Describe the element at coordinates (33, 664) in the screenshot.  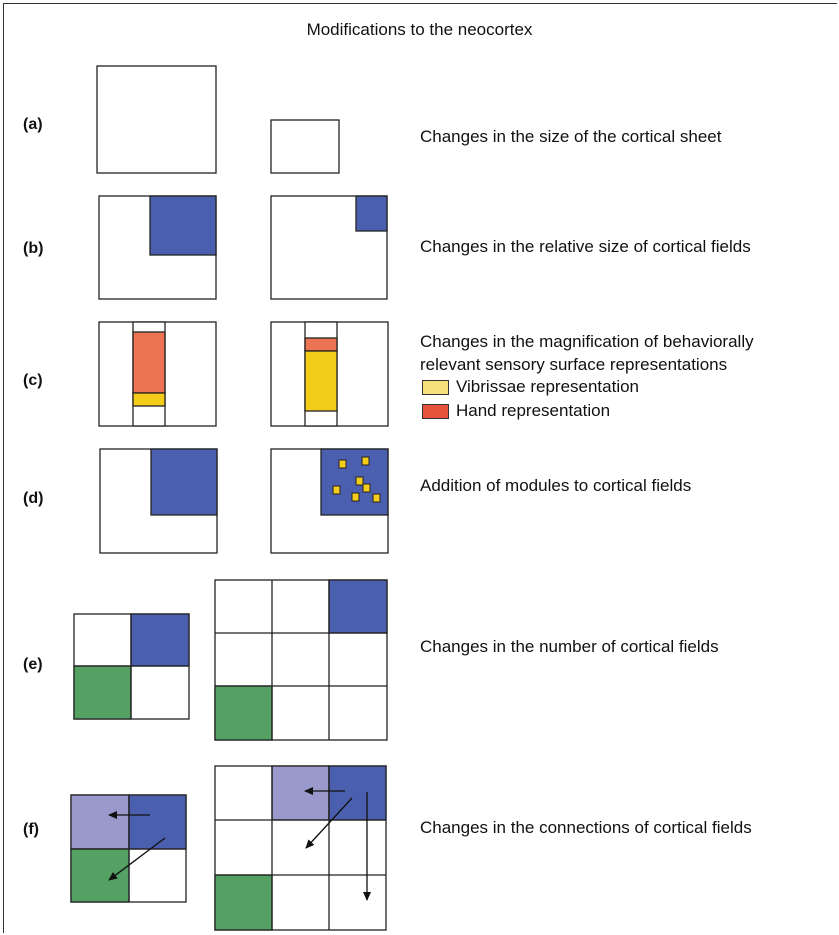
I see `row-label-e: (e)` at that location.